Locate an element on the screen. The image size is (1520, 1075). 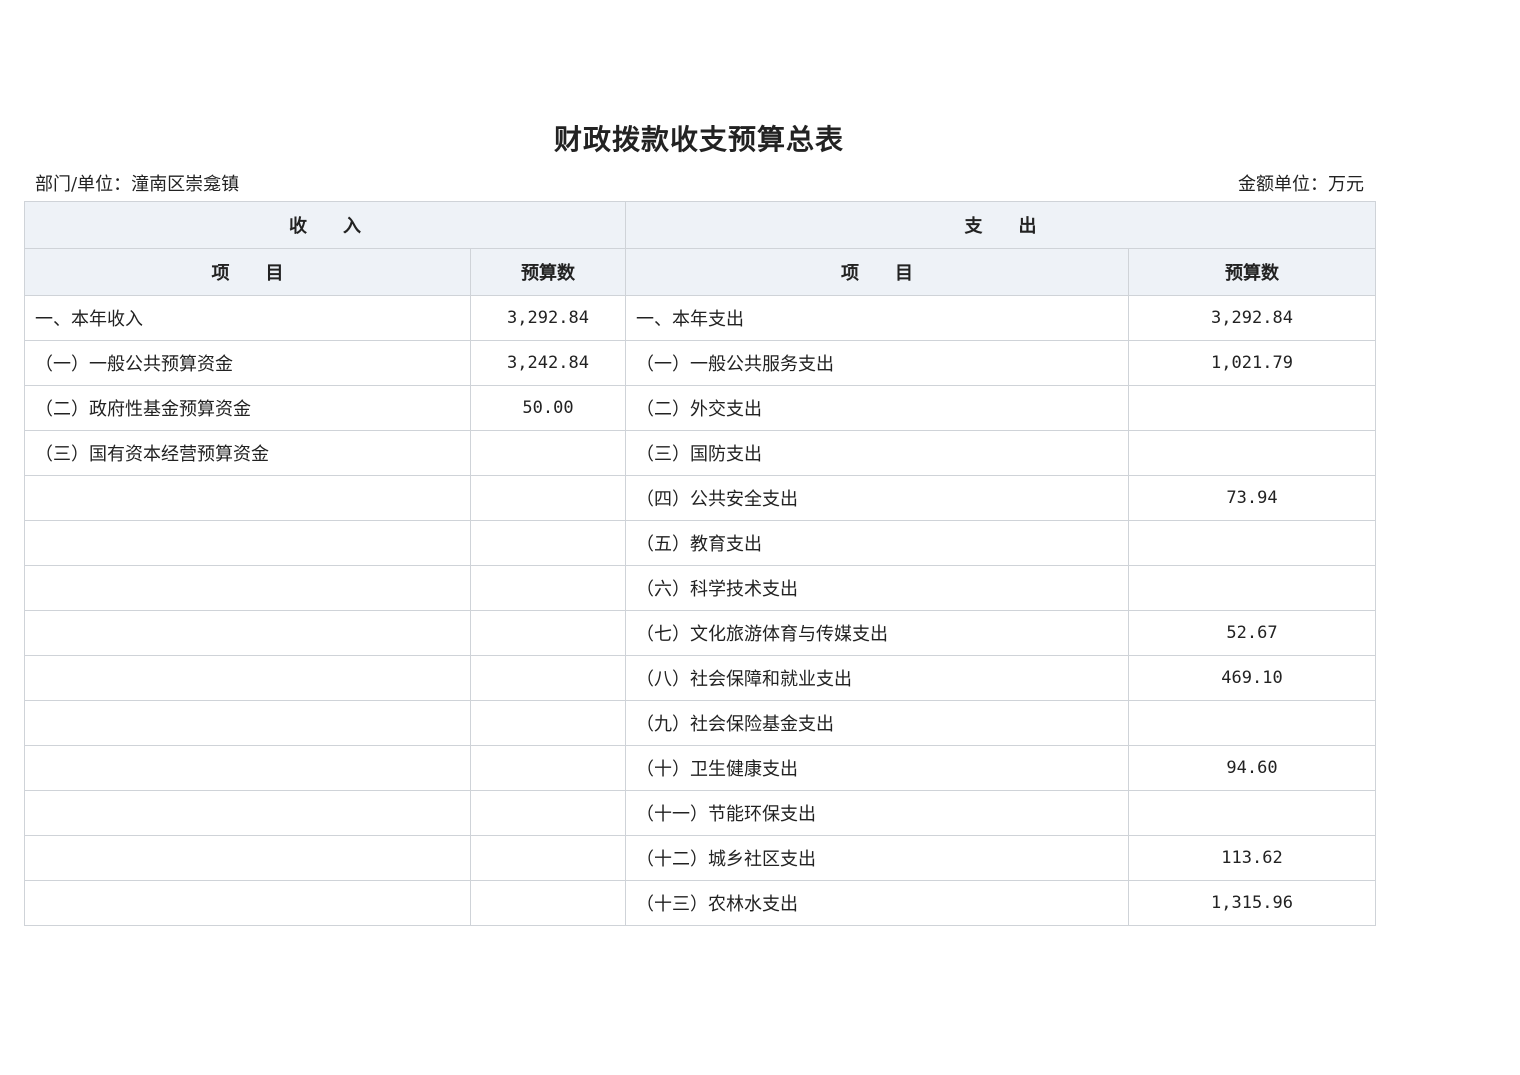
table-row: （六）科学技术支出 is located at coordinates (700, 588).